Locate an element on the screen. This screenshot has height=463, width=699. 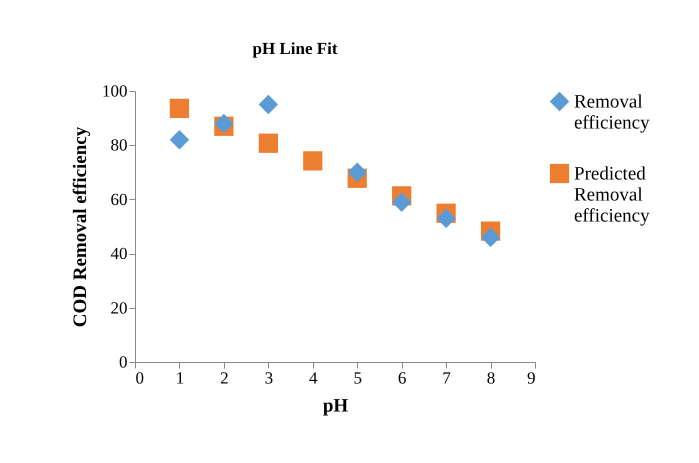
x-tick-label: 4 is located at coordinates (313, 378).